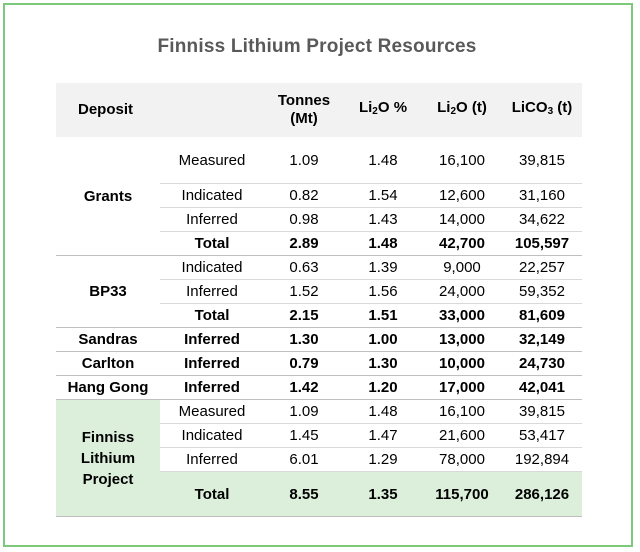 The width and height of the screenshot is (640, 552). What do you see at coordinates (542, 387) in the screenshot?
I see `lico3-cell: 42,041` at bounding box center [542, 387].